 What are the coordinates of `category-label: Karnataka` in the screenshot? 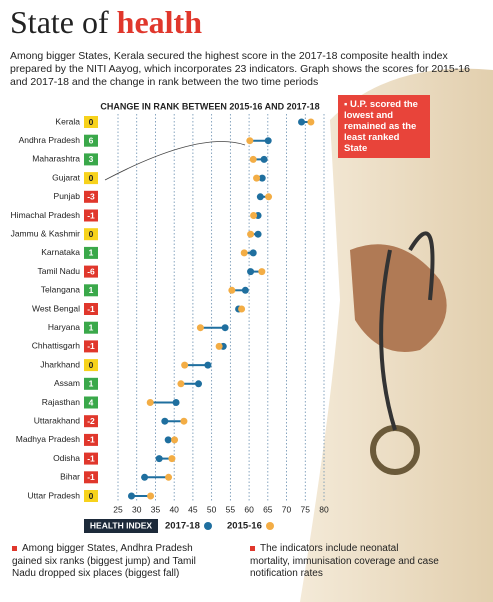 It's located at (60, 252).